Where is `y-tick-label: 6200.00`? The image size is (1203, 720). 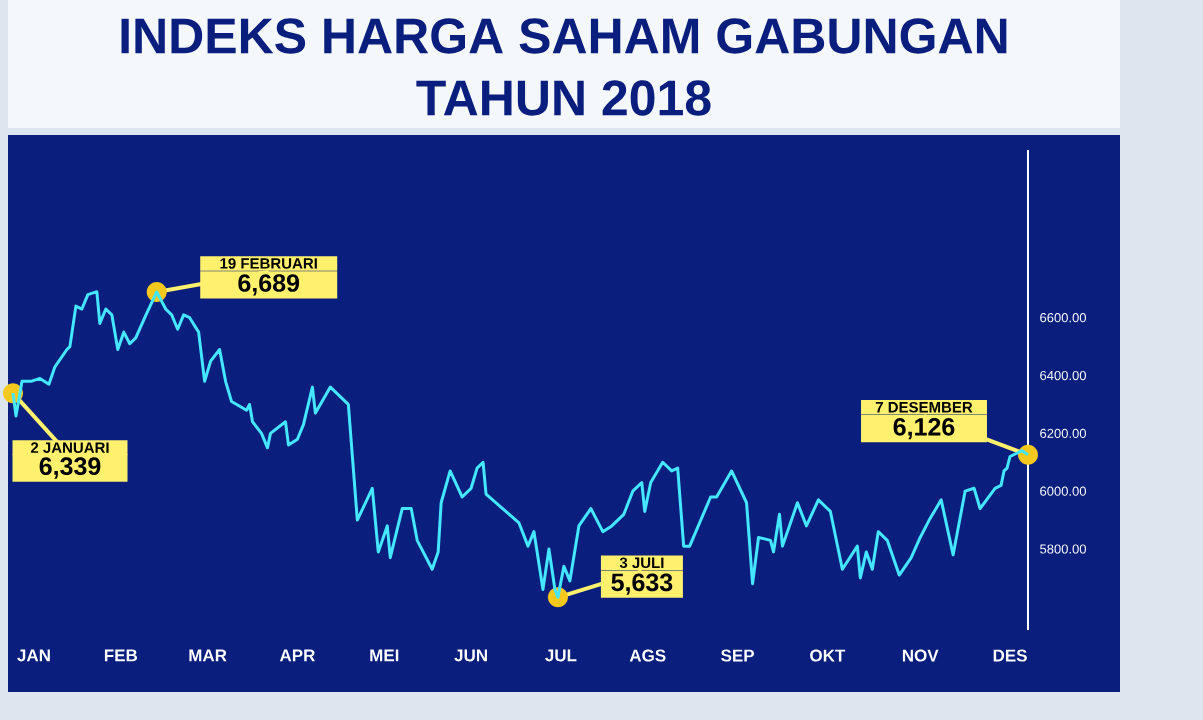 y-tick-label: 6200.00 is located at coordinates (1063, 433).